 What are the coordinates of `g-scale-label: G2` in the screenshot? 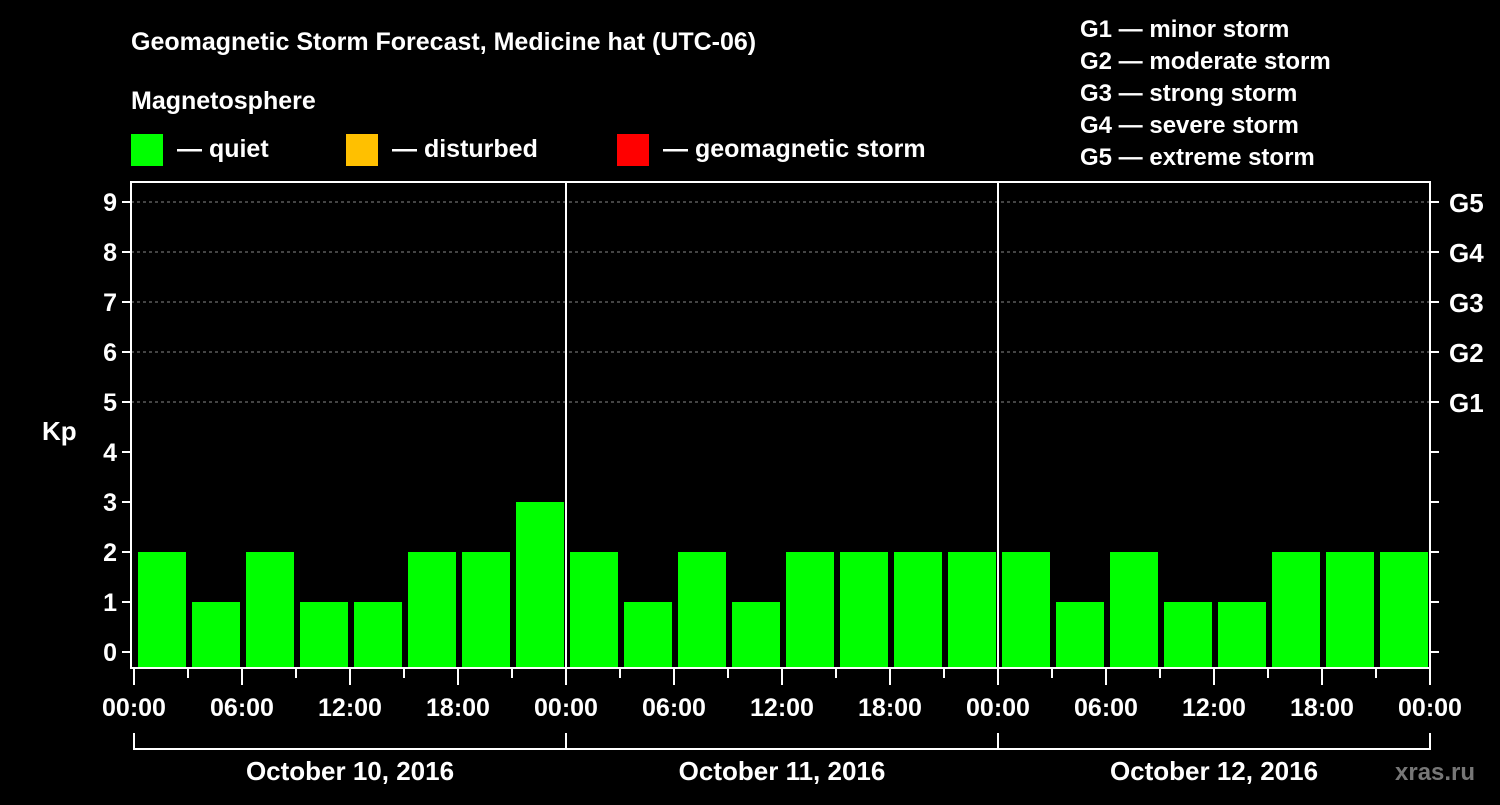 It's located at (1466, 353).